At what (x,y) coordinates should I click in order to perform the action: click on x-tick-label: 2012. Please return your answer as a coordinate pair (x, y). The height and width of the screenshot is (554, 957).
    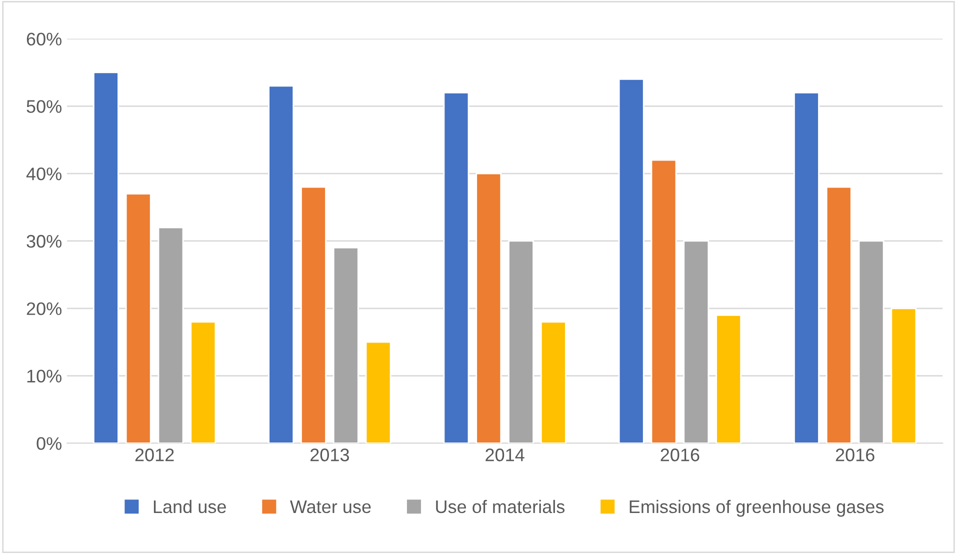
    Looking at the image, I should click on (154, 455).